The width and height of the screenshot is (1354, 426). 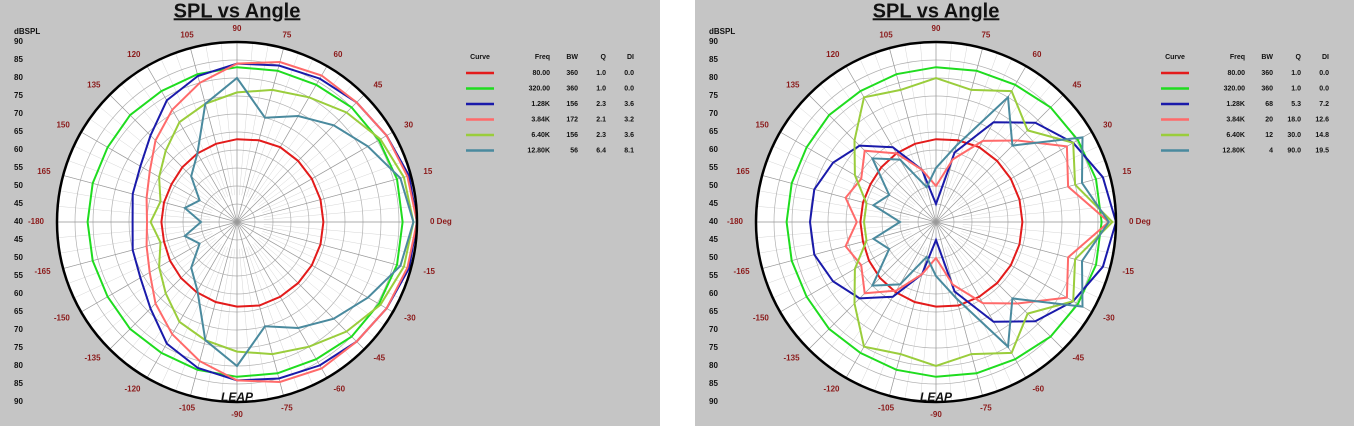 What do you see at coordinates (574, 150) in the screenshot?
I see `legend-cell: 56` at bounding box center [574, 150].